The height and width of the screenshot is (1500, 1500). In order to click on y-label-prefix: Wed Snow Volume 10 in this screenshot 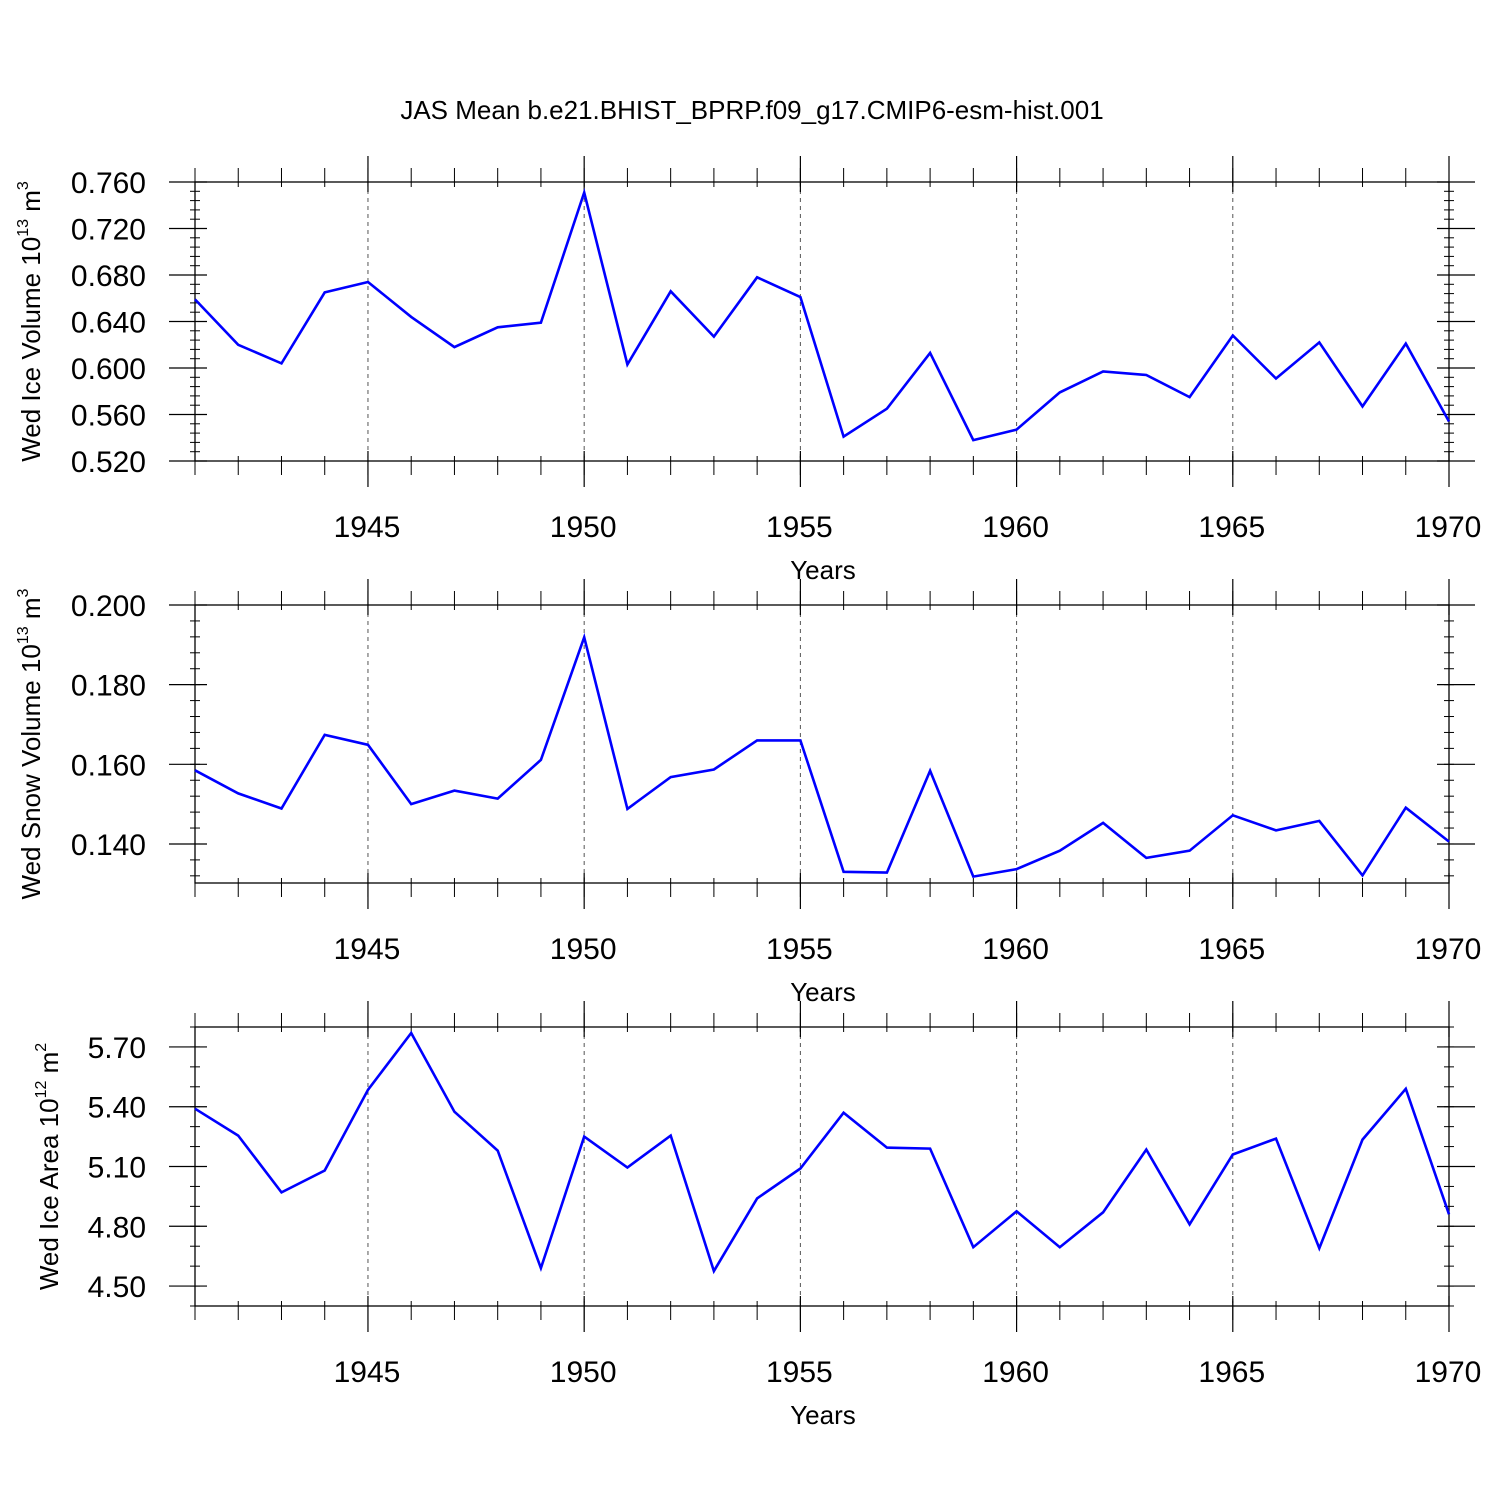, I will do `click(31, 771)`.